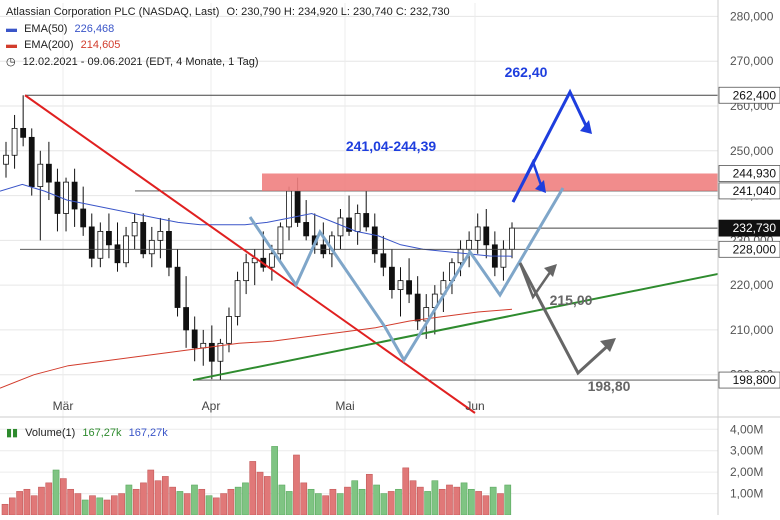 This screenshot has width=780, height=520. What do you see at coordinates (11, 62) in the screenshot?
I see `clock-icon: ◷` at bounding box center [11, 62].